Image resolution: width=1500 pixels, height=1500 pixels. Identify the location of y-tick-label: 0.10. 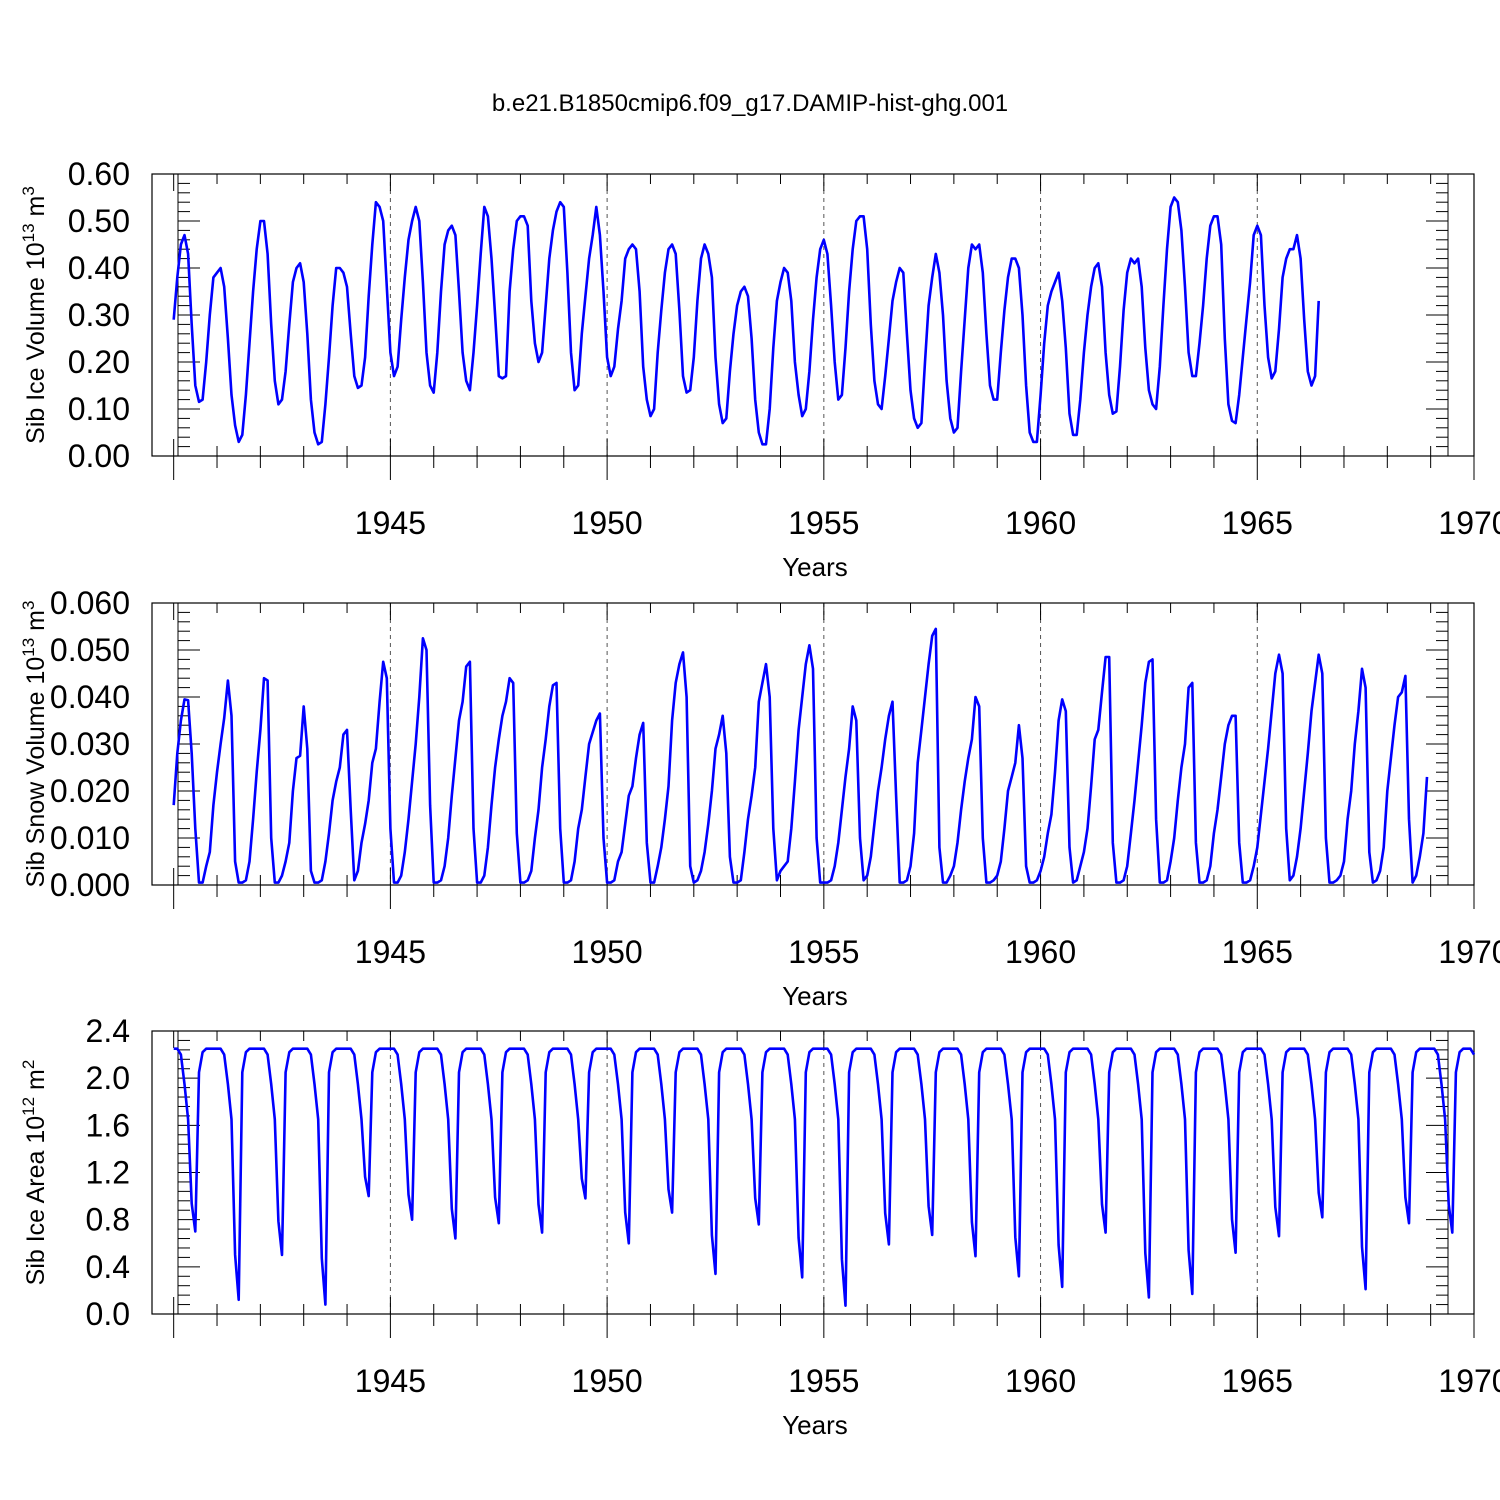
(99, 409).